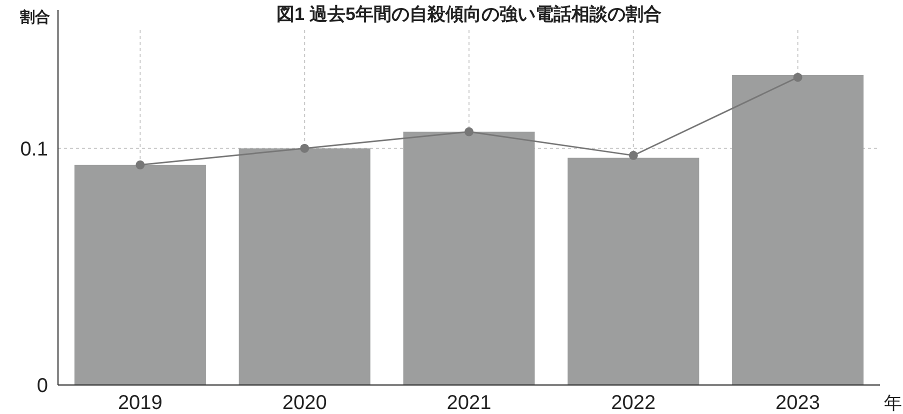 The image size is (903, 414). Describe the element at coordinates (34, 149) in the screenshot. I see `y-tick-label: 0.1` at that location.